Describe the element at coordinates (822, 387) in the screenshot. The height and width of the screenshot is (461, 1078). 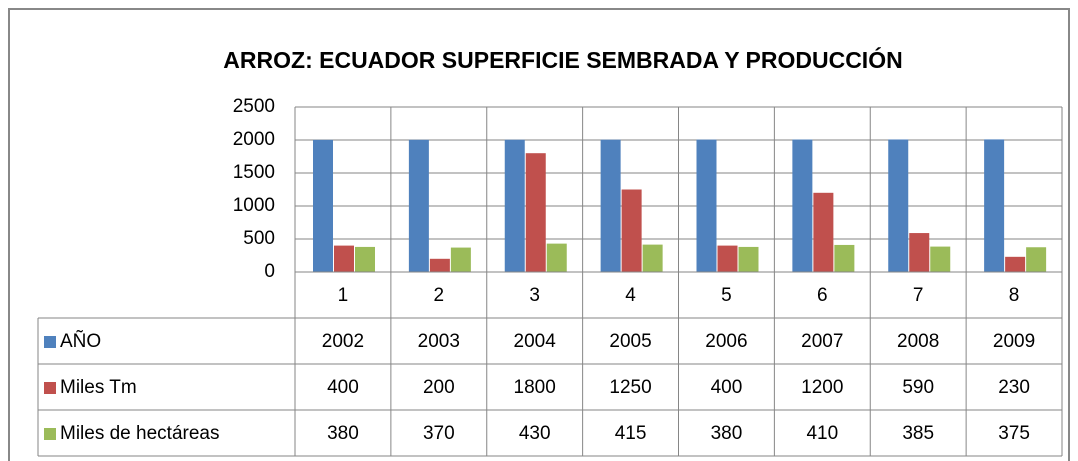
I see `table-value: 1200` at that location.